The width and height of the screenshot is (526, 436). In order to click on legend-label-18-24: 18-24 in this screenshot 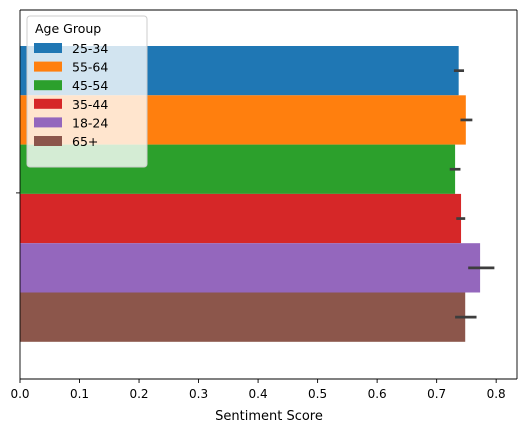, I will do `click(90, 122)`.